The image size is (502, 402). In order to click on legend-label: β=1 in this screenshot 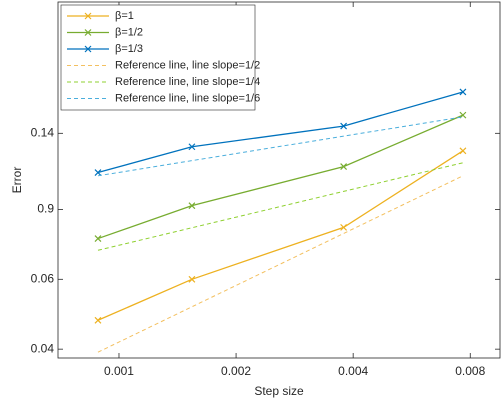, I will do `click(124, 16)`.